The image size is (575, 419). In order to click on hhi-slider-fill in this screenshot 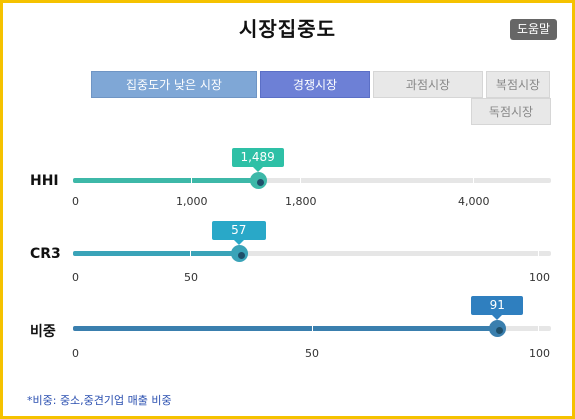, I will do `click(165, 180)`.